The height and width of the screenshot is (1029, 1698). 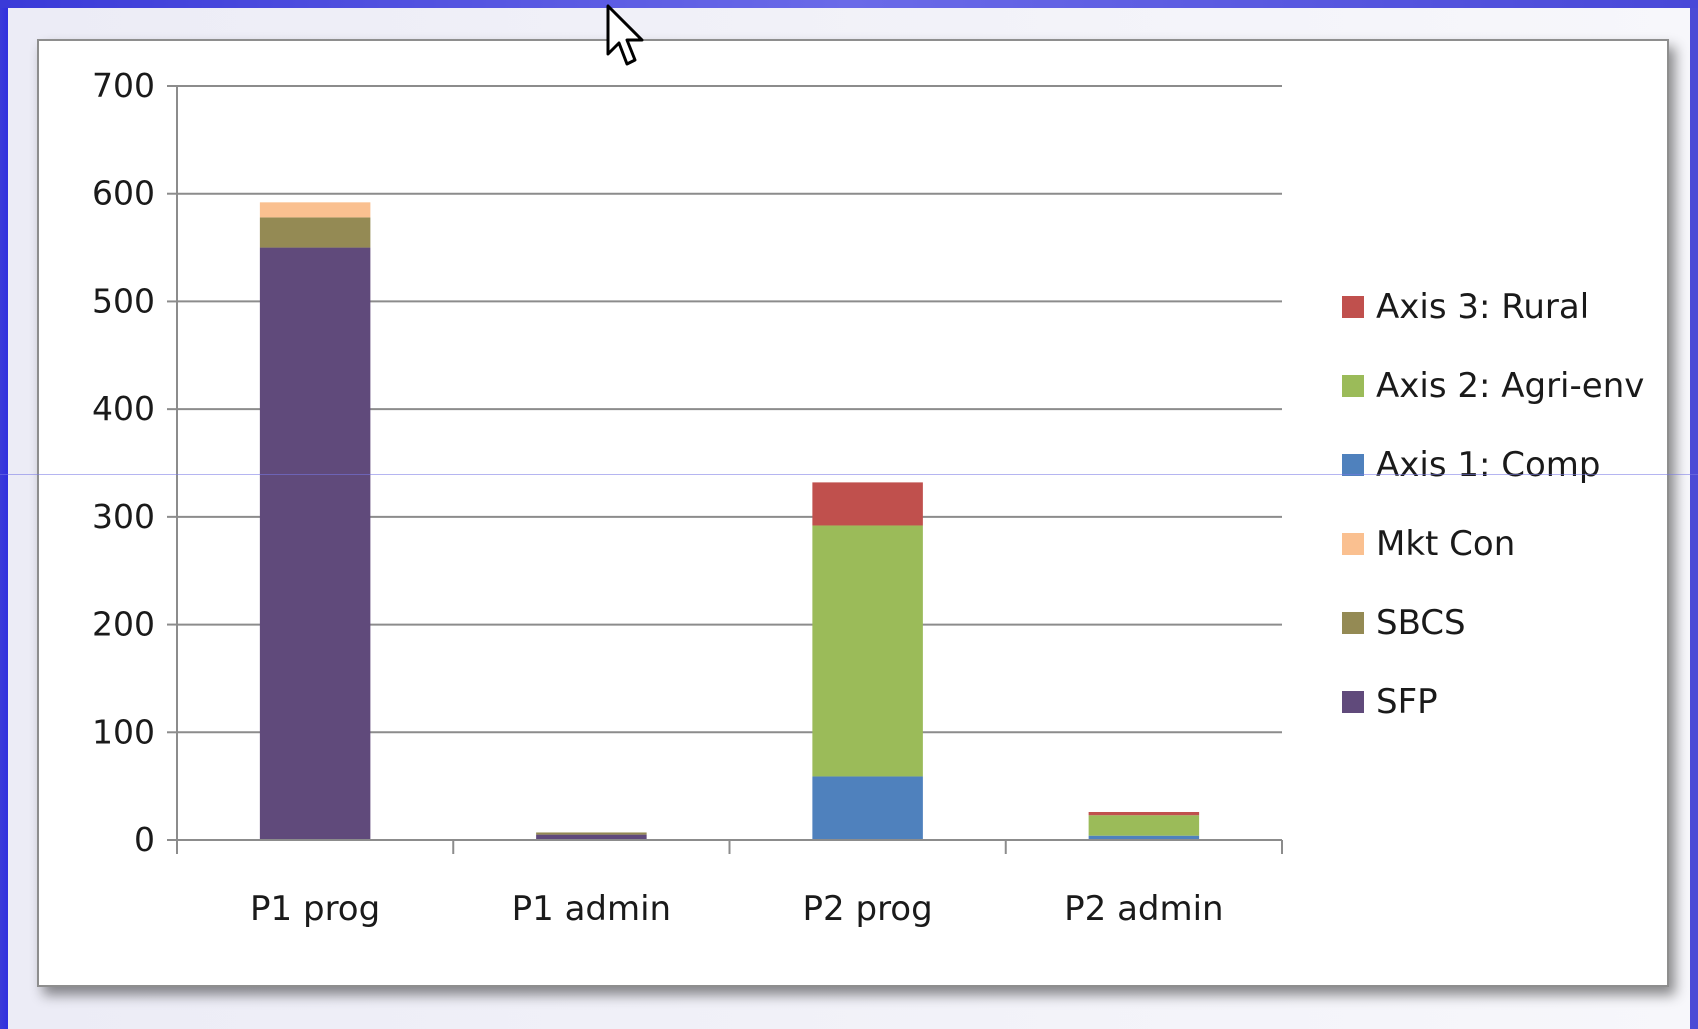 I want to click on y-tick-label: 700, so click(x=123, y=85).